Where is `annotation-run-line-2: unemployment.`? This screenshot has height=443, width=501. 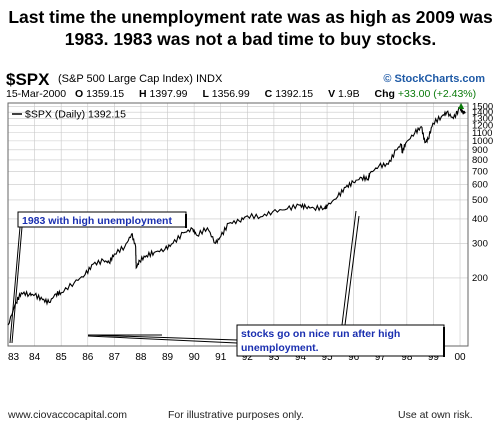
annotation-run-line-2: unemployment. is located at coordinates (280, 348).